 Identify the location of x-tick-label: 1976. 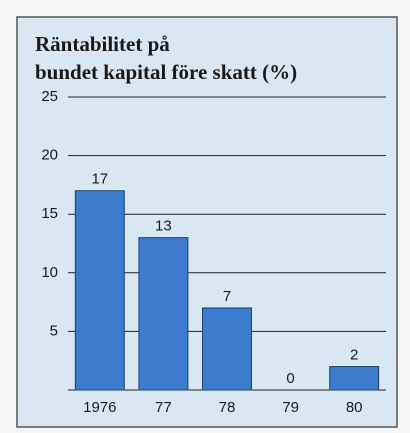
(99, 407).